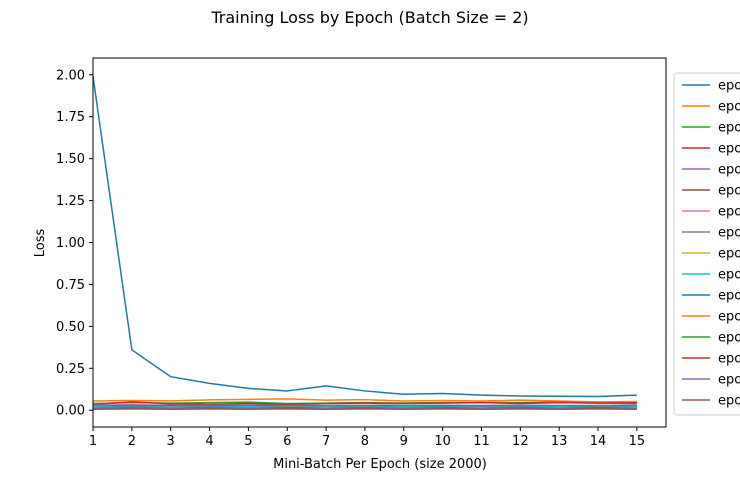  What do you see at coordinates (70, 117) in the screenshot?
I see `y-tick-label: 1.75` at bounding box center [70, 117].